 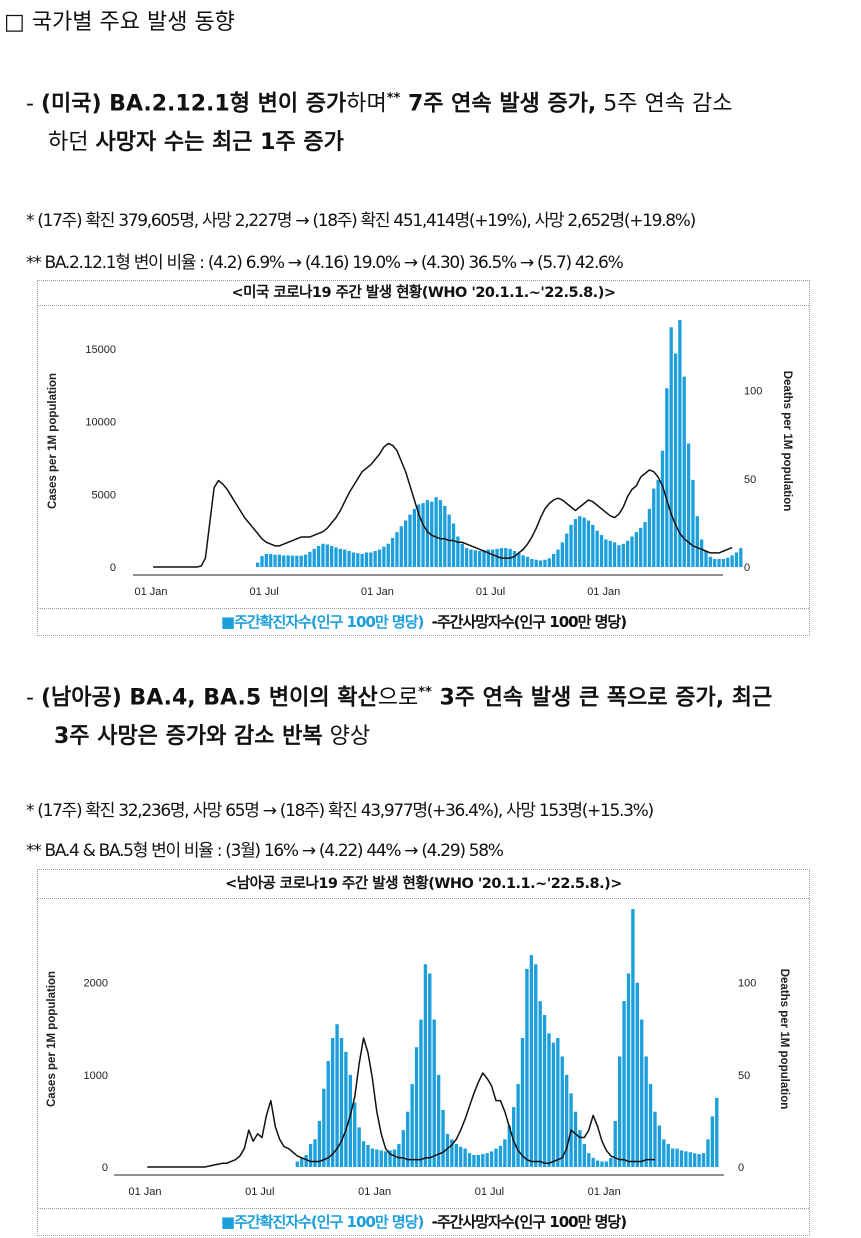 What do you see at coordinates (741, 1168) in the screenshot?
I see `y2-tick-label: 0` at bounding box center [741, 1168].